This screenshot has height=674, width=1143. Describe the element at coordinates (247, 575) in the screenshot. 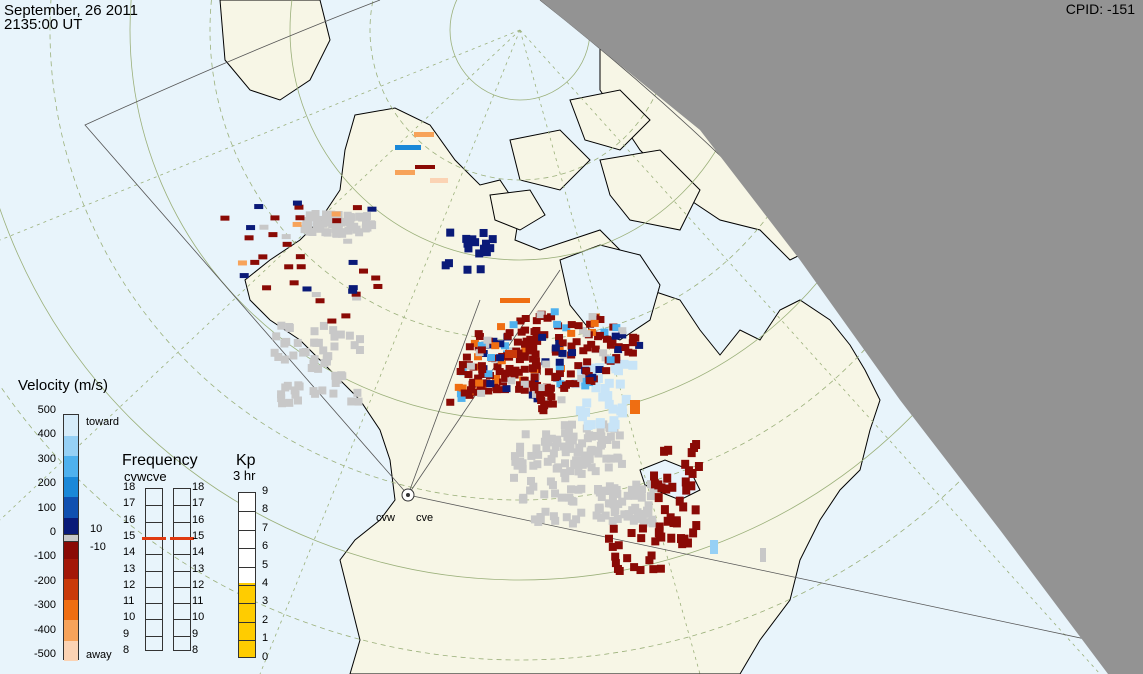

I see `kp-bar-frame` at that location.